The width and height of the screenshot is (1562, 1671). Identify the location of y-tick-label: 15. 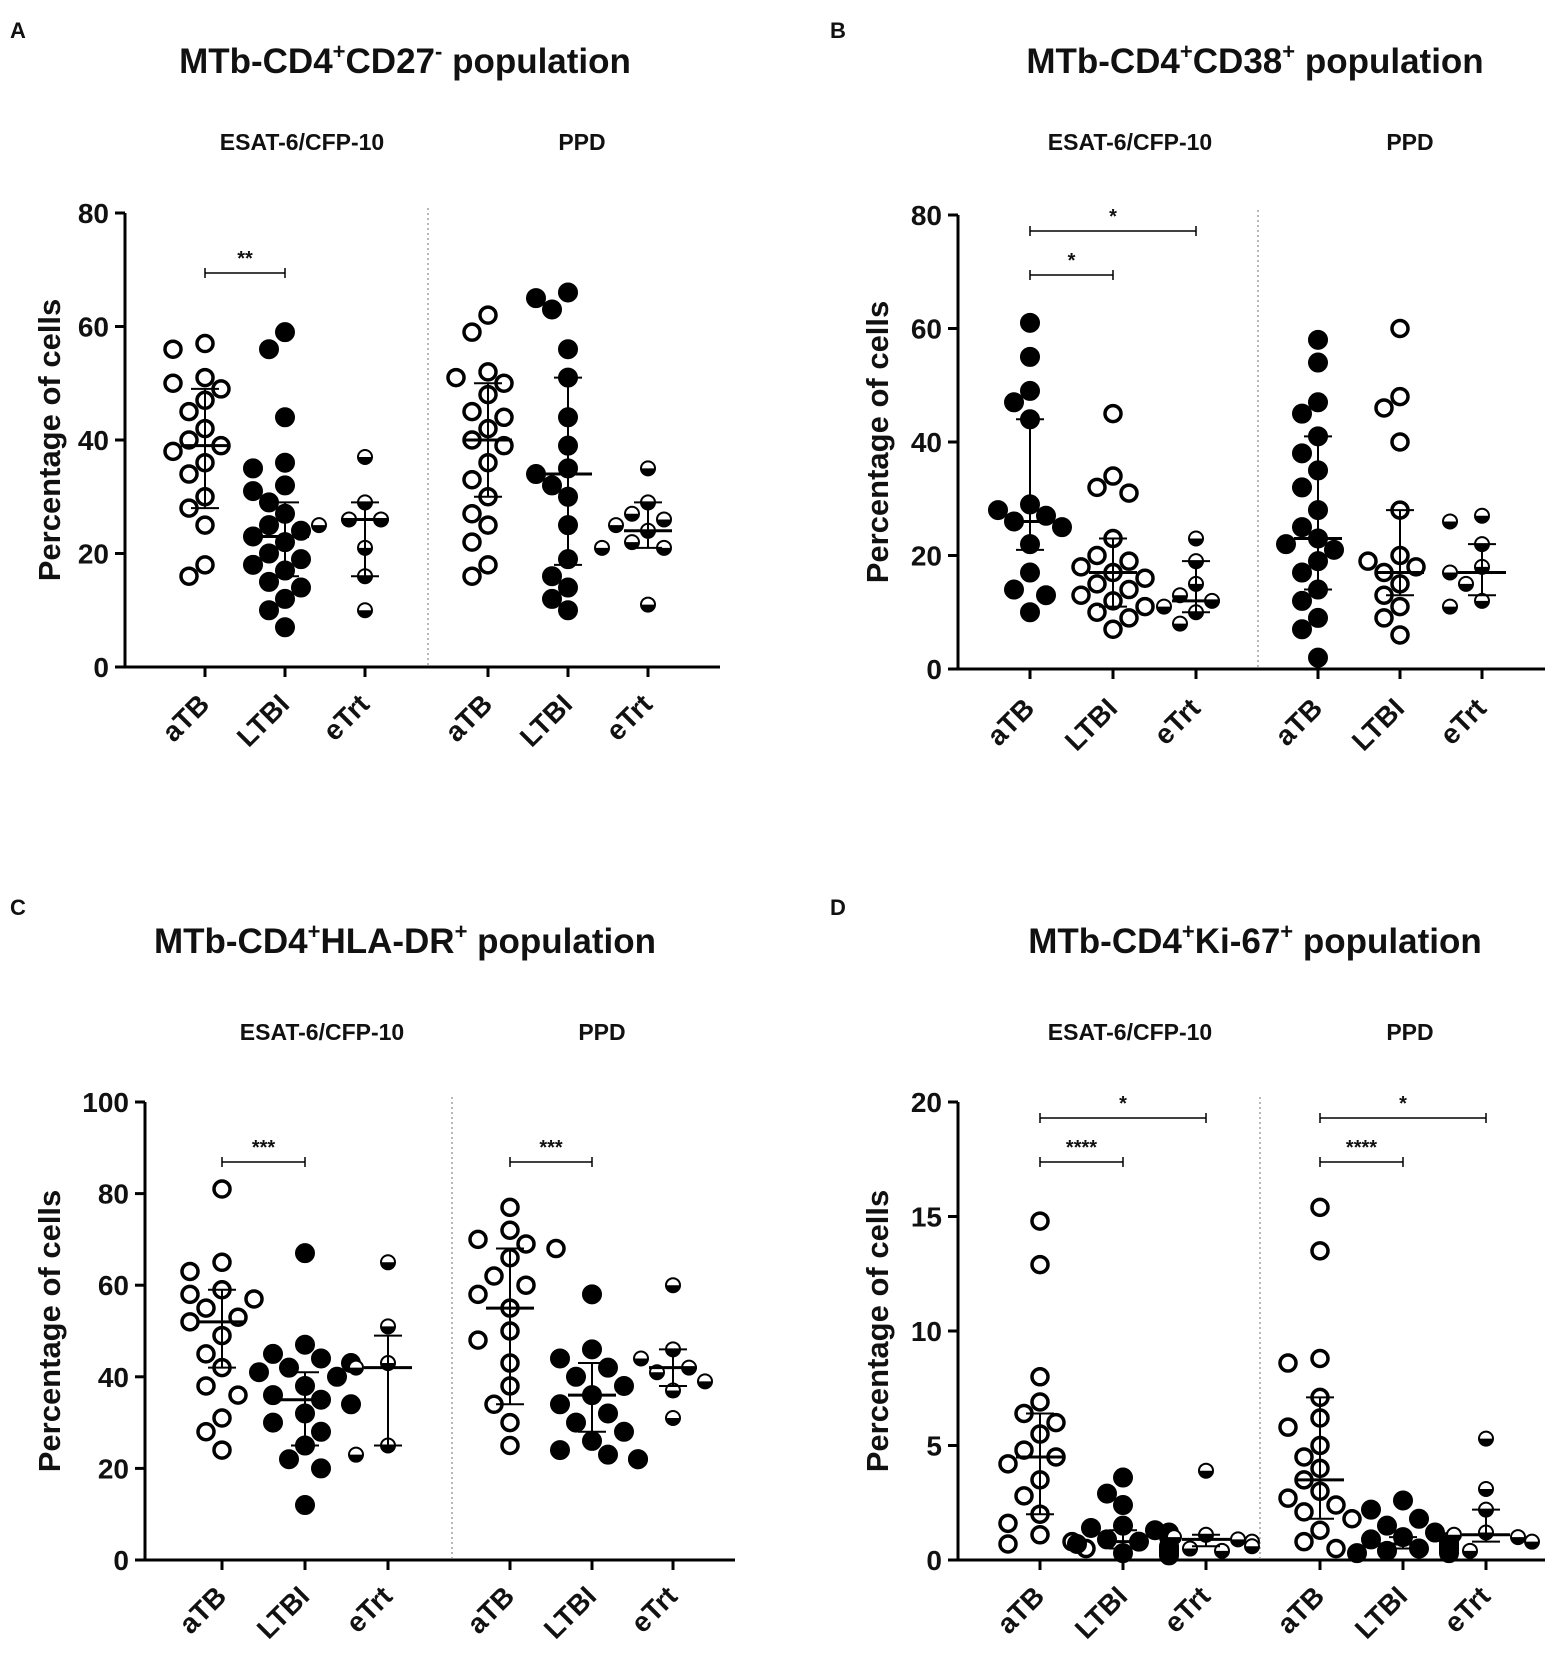
(926, 1217).